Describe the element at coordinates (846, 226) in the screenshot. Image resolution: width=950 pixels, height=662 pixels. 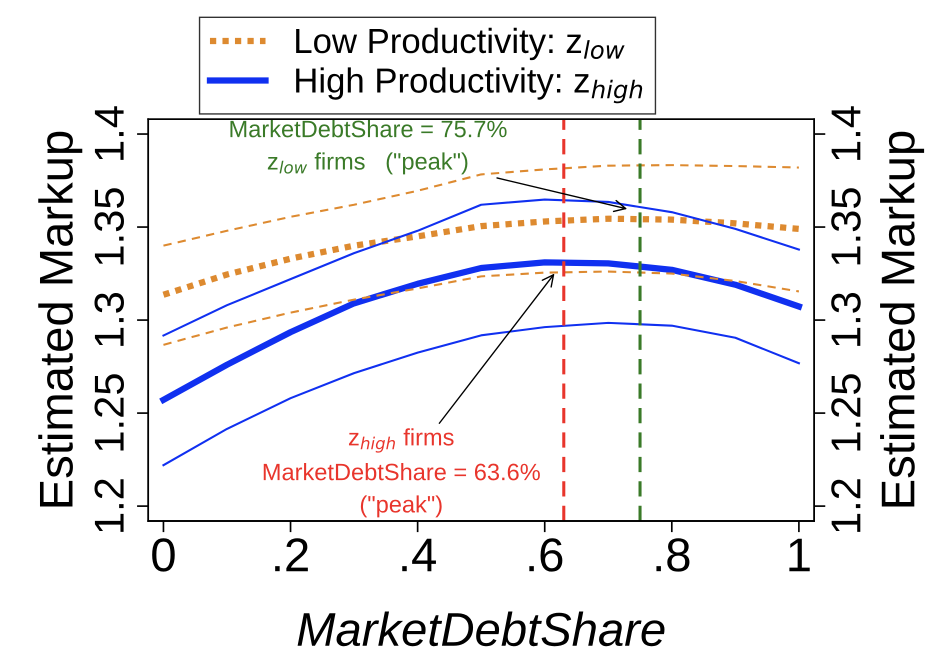
I see `y2-tick-label: 1.35` at that location.